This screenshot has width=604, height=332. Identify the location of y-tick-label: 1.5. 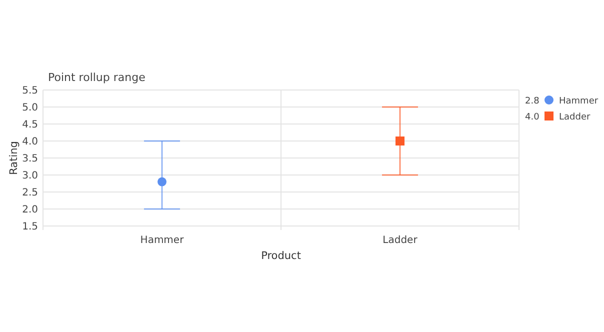
(30, 227).